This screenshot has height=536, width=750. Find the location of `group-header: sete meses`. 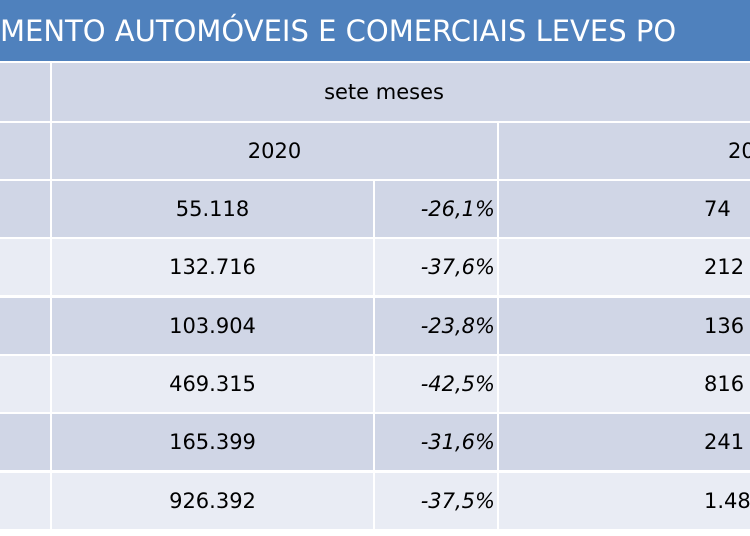

group-header: sete meses is located at coordinates (401, 92).